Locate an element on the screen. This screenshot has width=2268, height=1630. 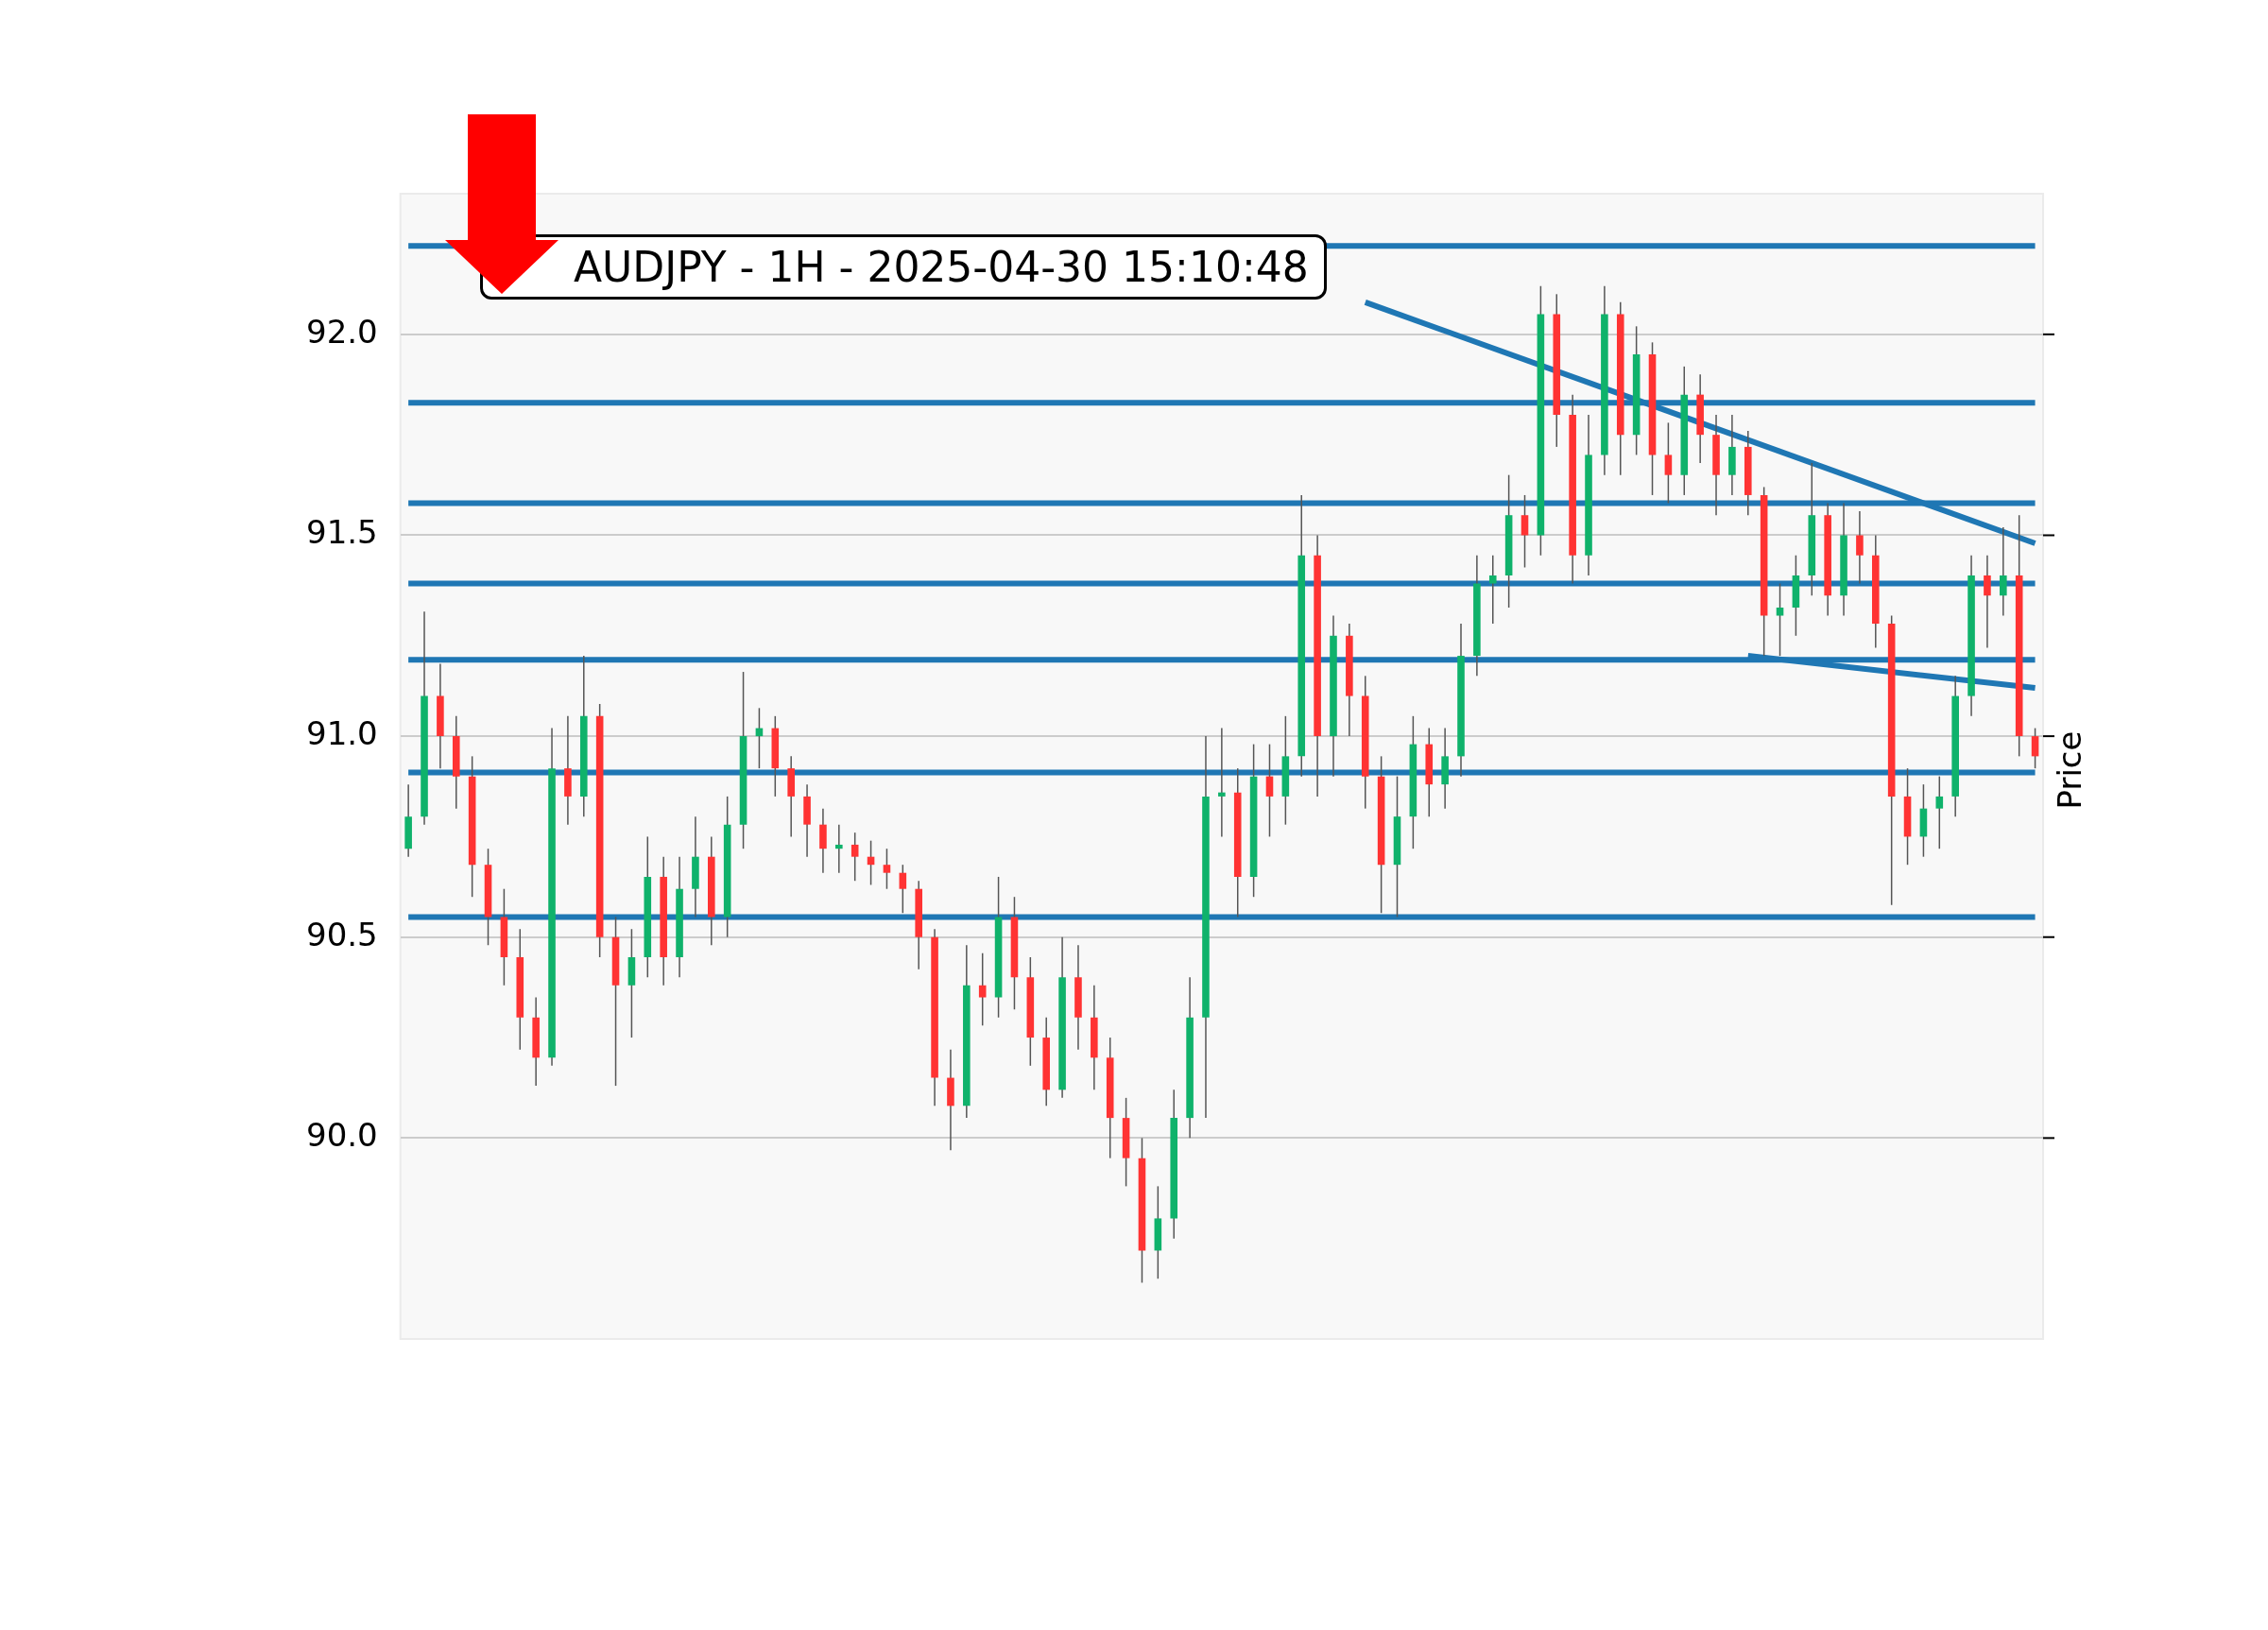
y-tick-label: 90.5 is located at coordinates (342, 934).